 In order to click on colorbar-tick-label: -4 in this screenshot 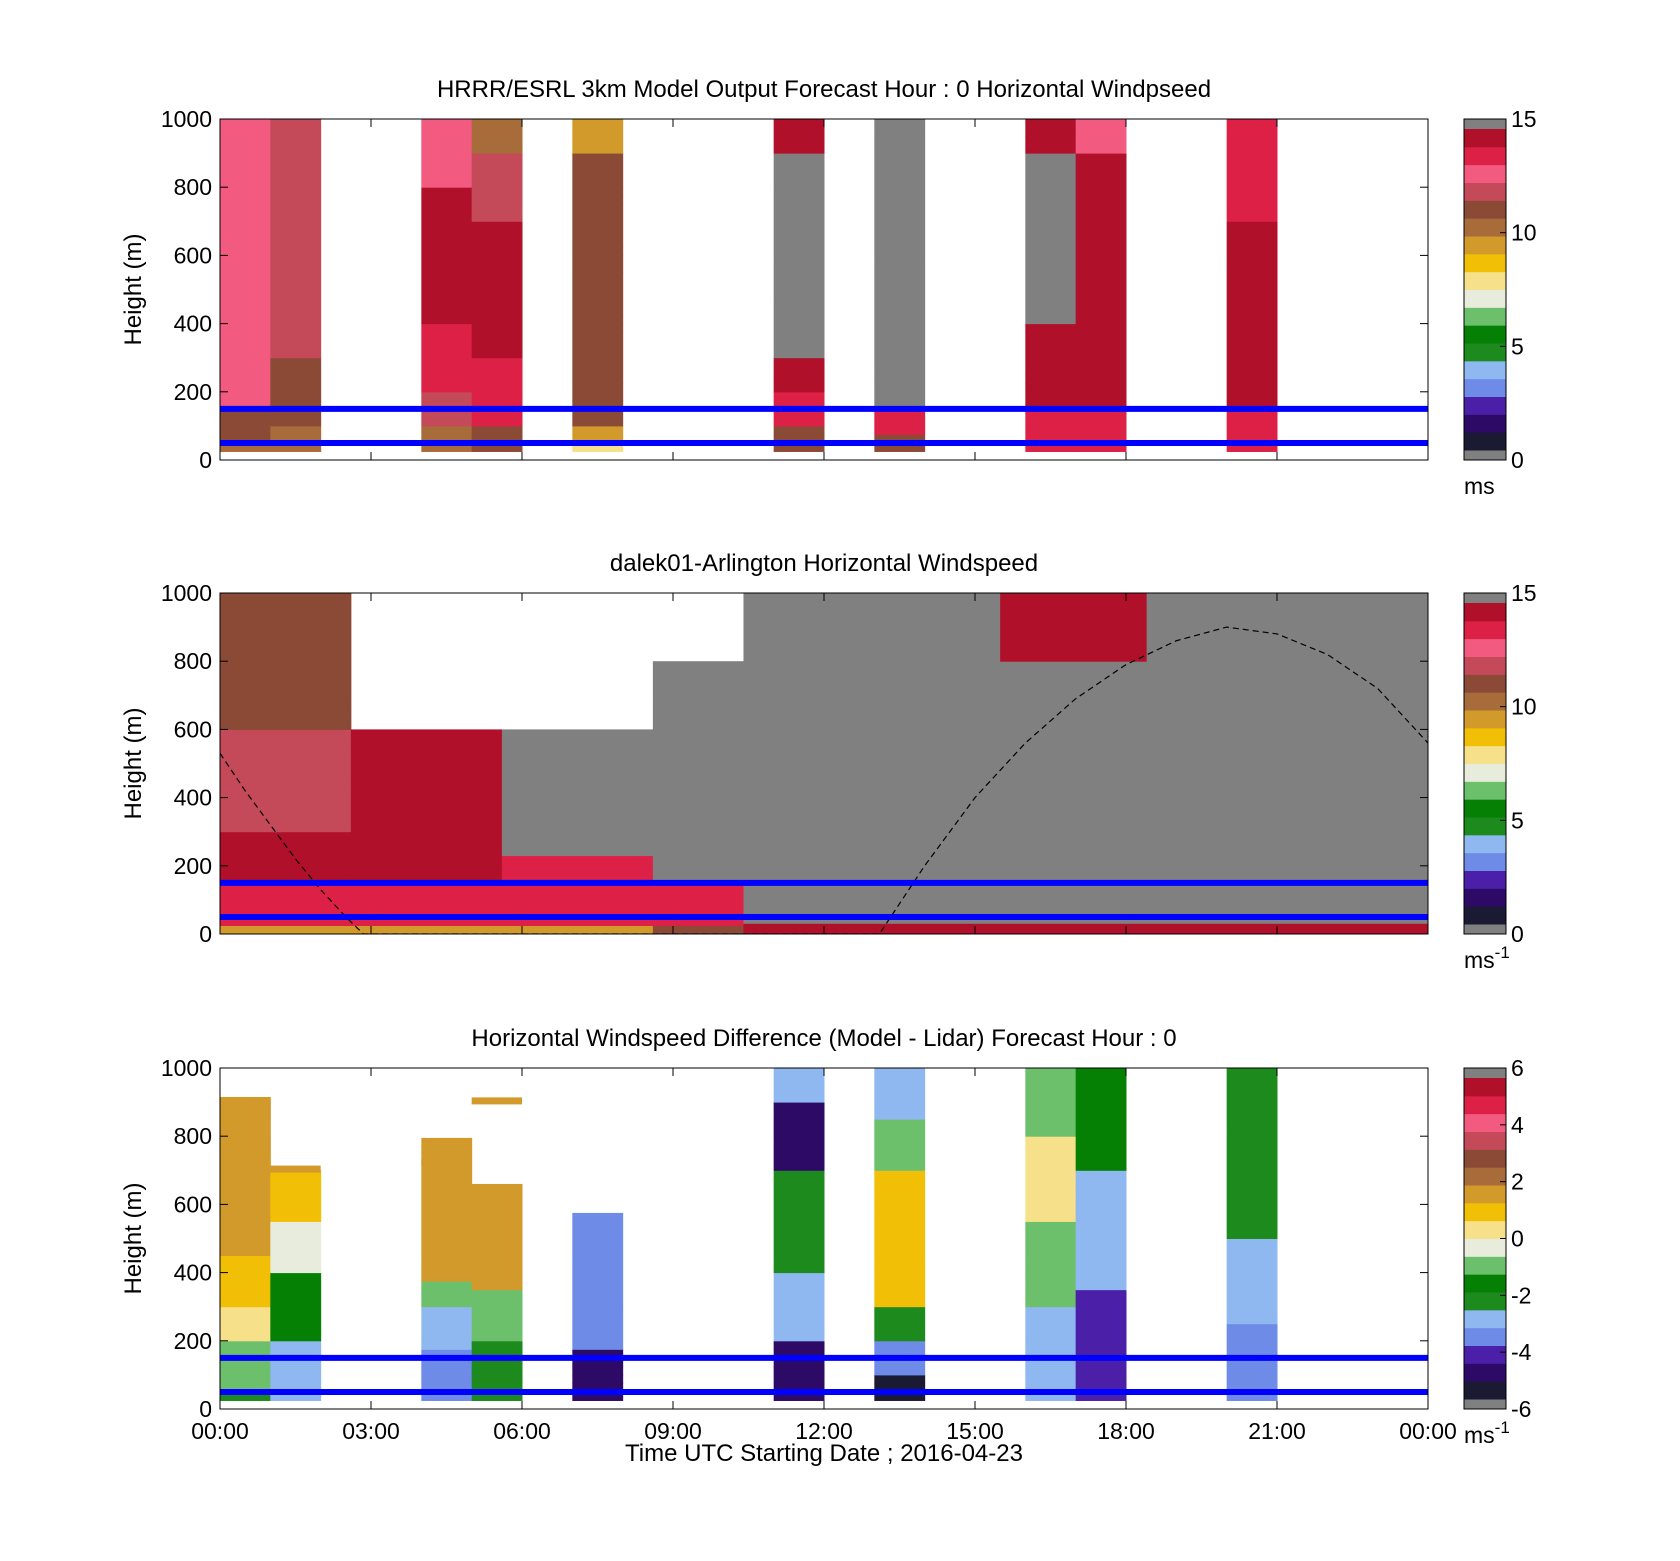, I will do `click(1521, 1352)`.